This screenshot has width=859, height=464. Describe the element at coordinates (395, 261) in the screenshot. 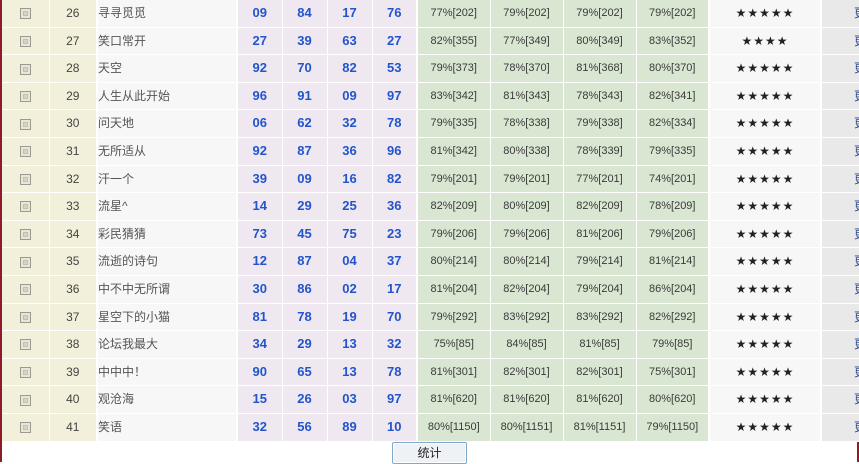

I see `row-number-4: 37` at that location.